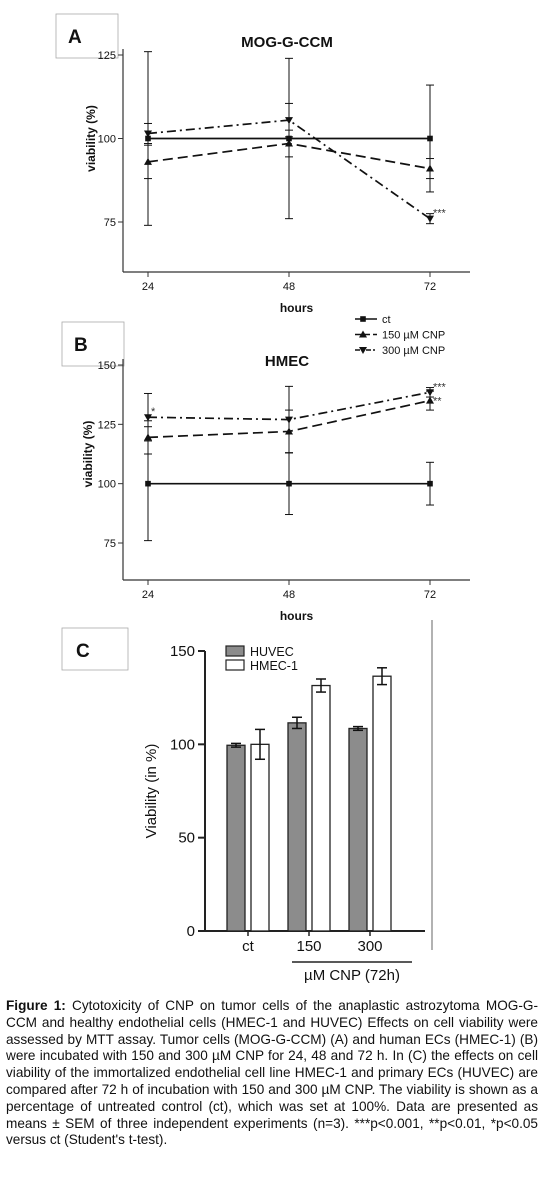  Describe the element at coordinates (75, 37) in the screenshot. I see `panel-letter: A` at that location.